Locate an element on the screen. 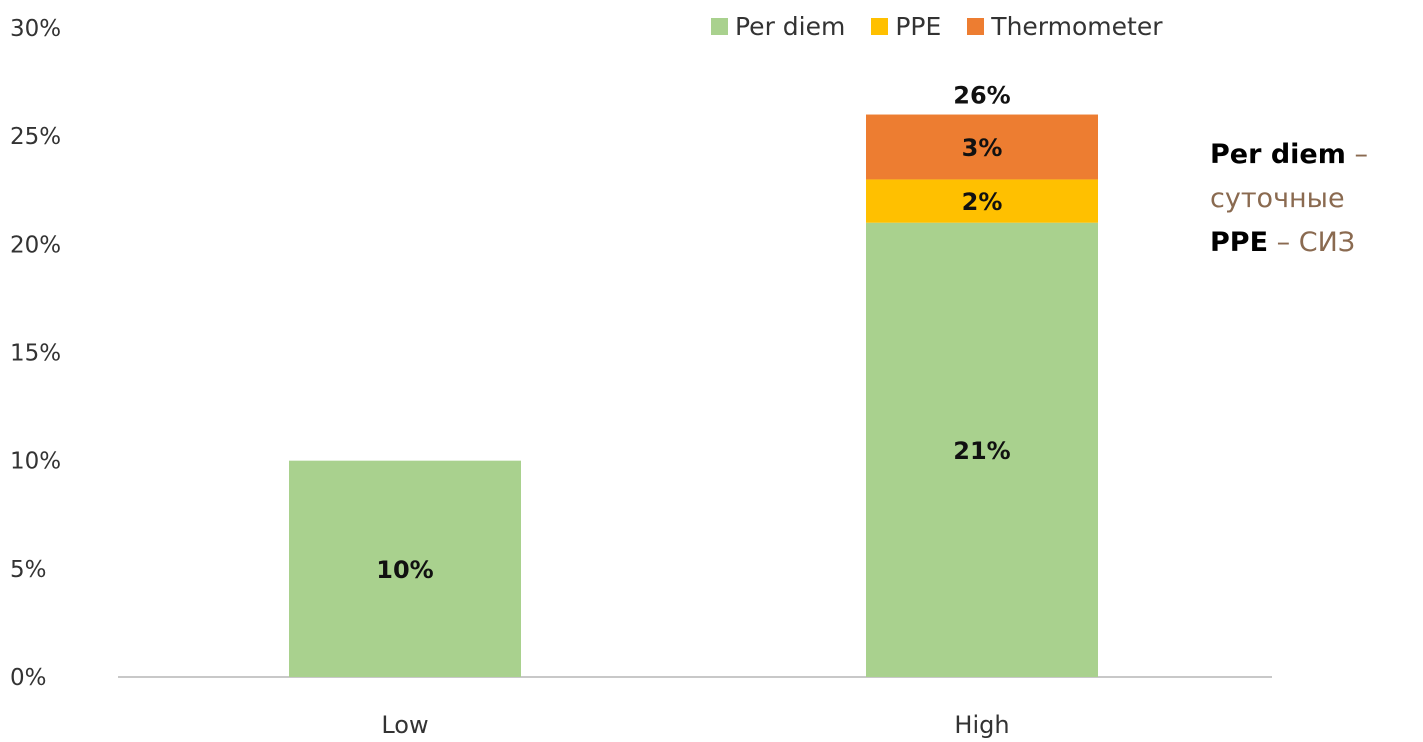  legend: Per diem PPE Thermometer is located at coordinates (936, 26).